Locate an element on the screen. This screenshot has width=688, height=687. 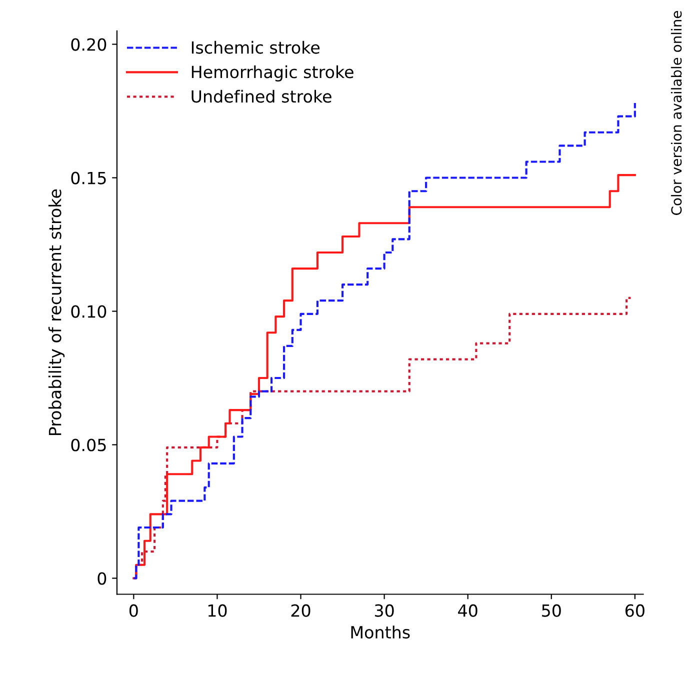
y-tick-label: 0.20 is located at coordinates (88, 44).